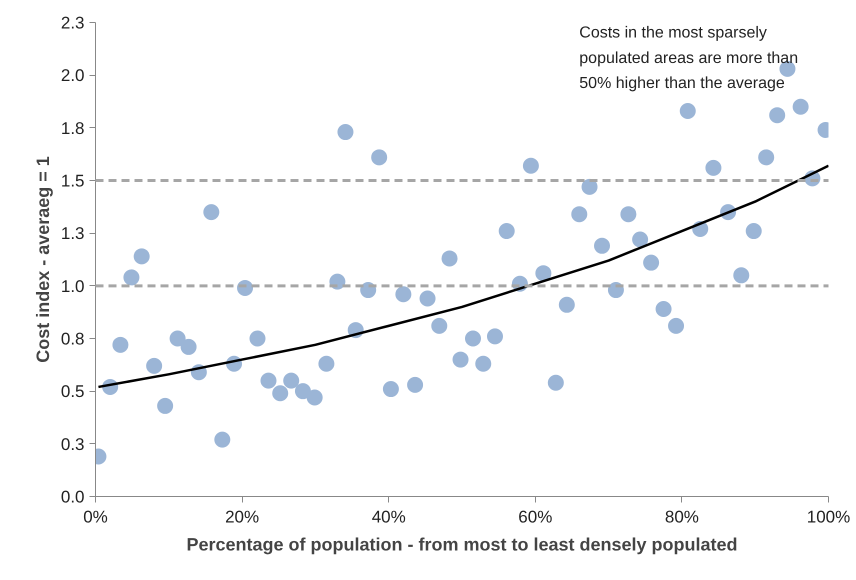  Describe the element at coordinates (535, 517) in the screenshot. I see `x-tick-label: 60%` at that location.